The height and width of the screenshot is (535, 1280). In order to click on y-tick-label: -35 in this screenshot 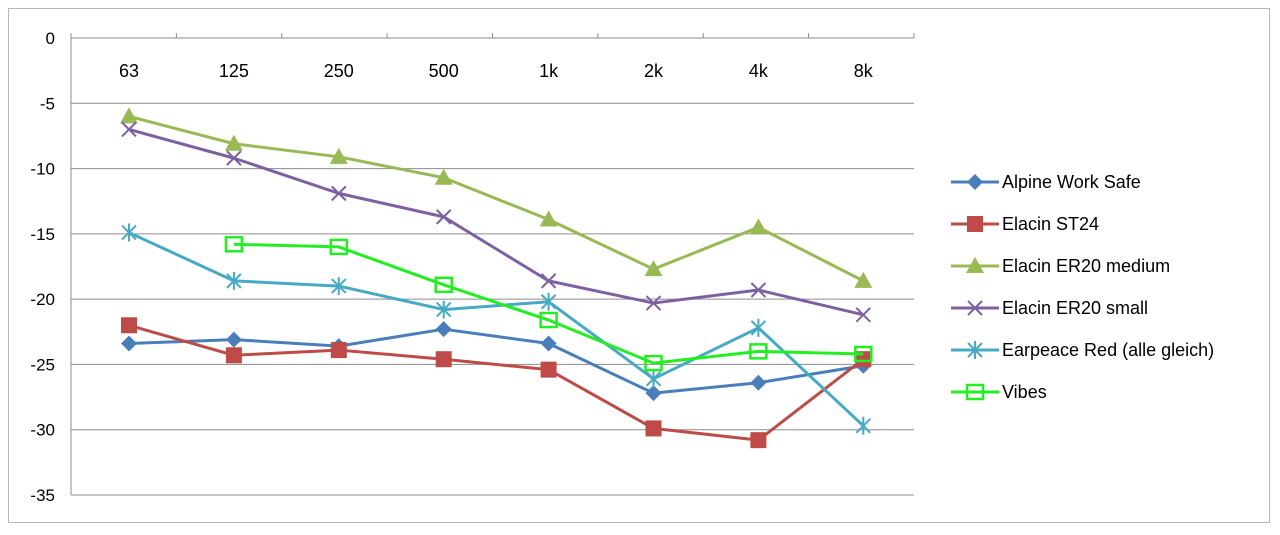, I will do `click(42, 495)`.